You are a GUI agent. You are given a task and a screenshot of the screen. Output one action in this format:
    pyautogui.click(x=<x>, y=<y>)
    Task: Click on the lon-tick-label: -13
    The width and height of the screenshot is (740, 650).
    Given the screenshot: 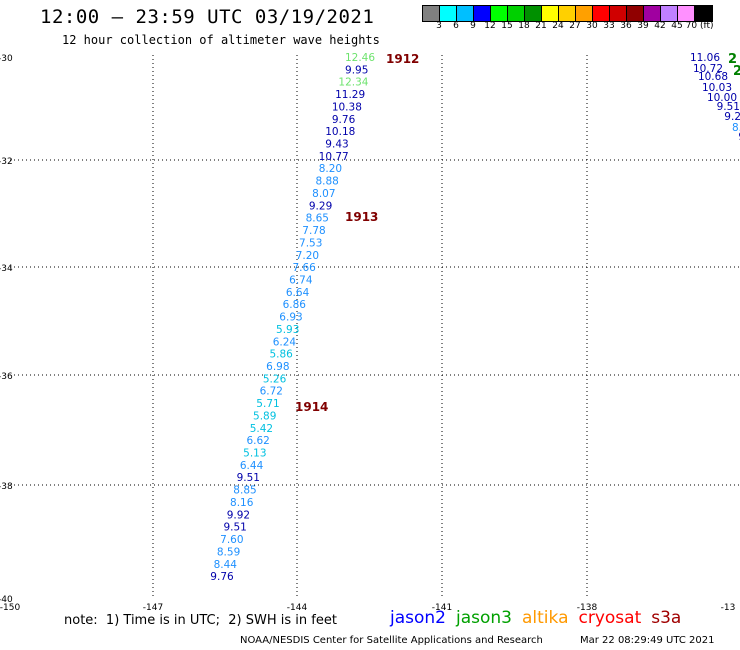 What is the action you would take?
    pyautogui.click(x=728, y=608)
    